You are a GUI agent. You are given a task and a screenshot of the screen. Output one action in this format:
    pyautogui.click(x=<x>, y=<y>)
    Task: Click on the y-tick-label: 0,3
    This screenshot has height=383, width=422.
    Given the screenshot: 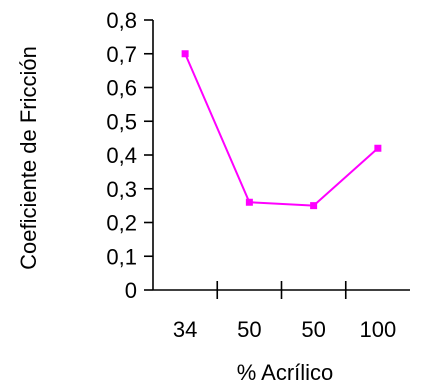 What is the action you would take?
    pyautogui.click(x=121, y=189)
    